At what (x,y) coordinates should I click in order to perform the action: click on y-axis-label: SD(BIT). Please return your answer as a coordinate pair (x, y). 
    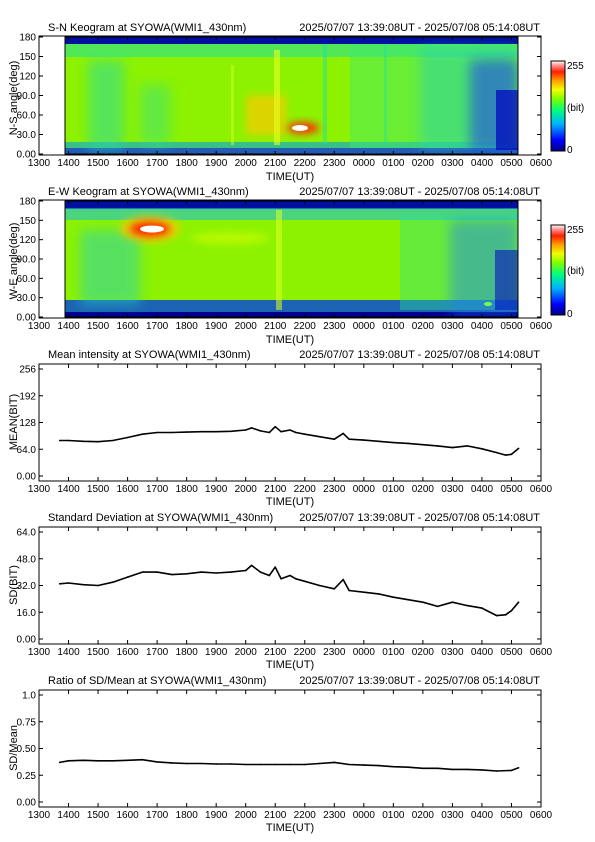
    Looking at the image, I should click on (14, 585).